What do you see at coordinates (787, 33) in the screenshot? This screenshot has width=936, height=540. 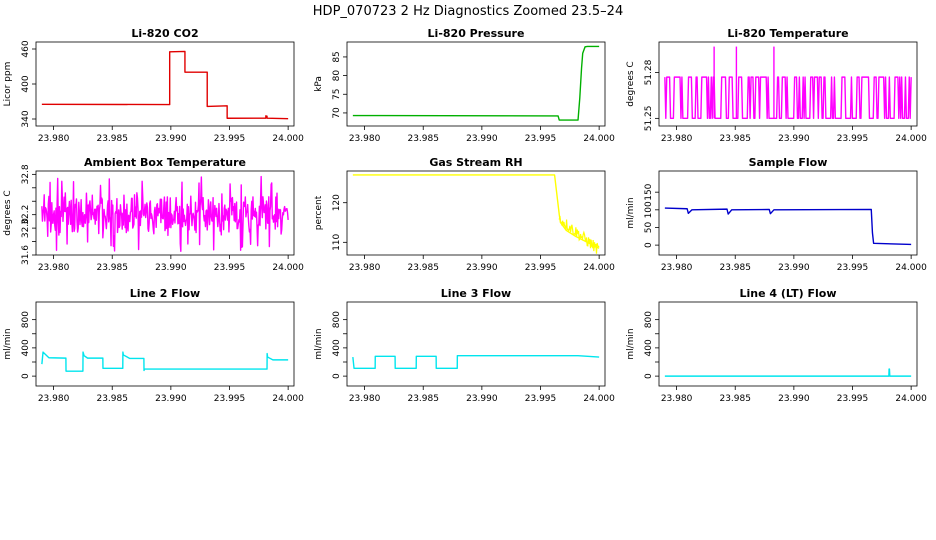 I see `panel-title: Li-820 Temperature` at bounding box center [787, 33].